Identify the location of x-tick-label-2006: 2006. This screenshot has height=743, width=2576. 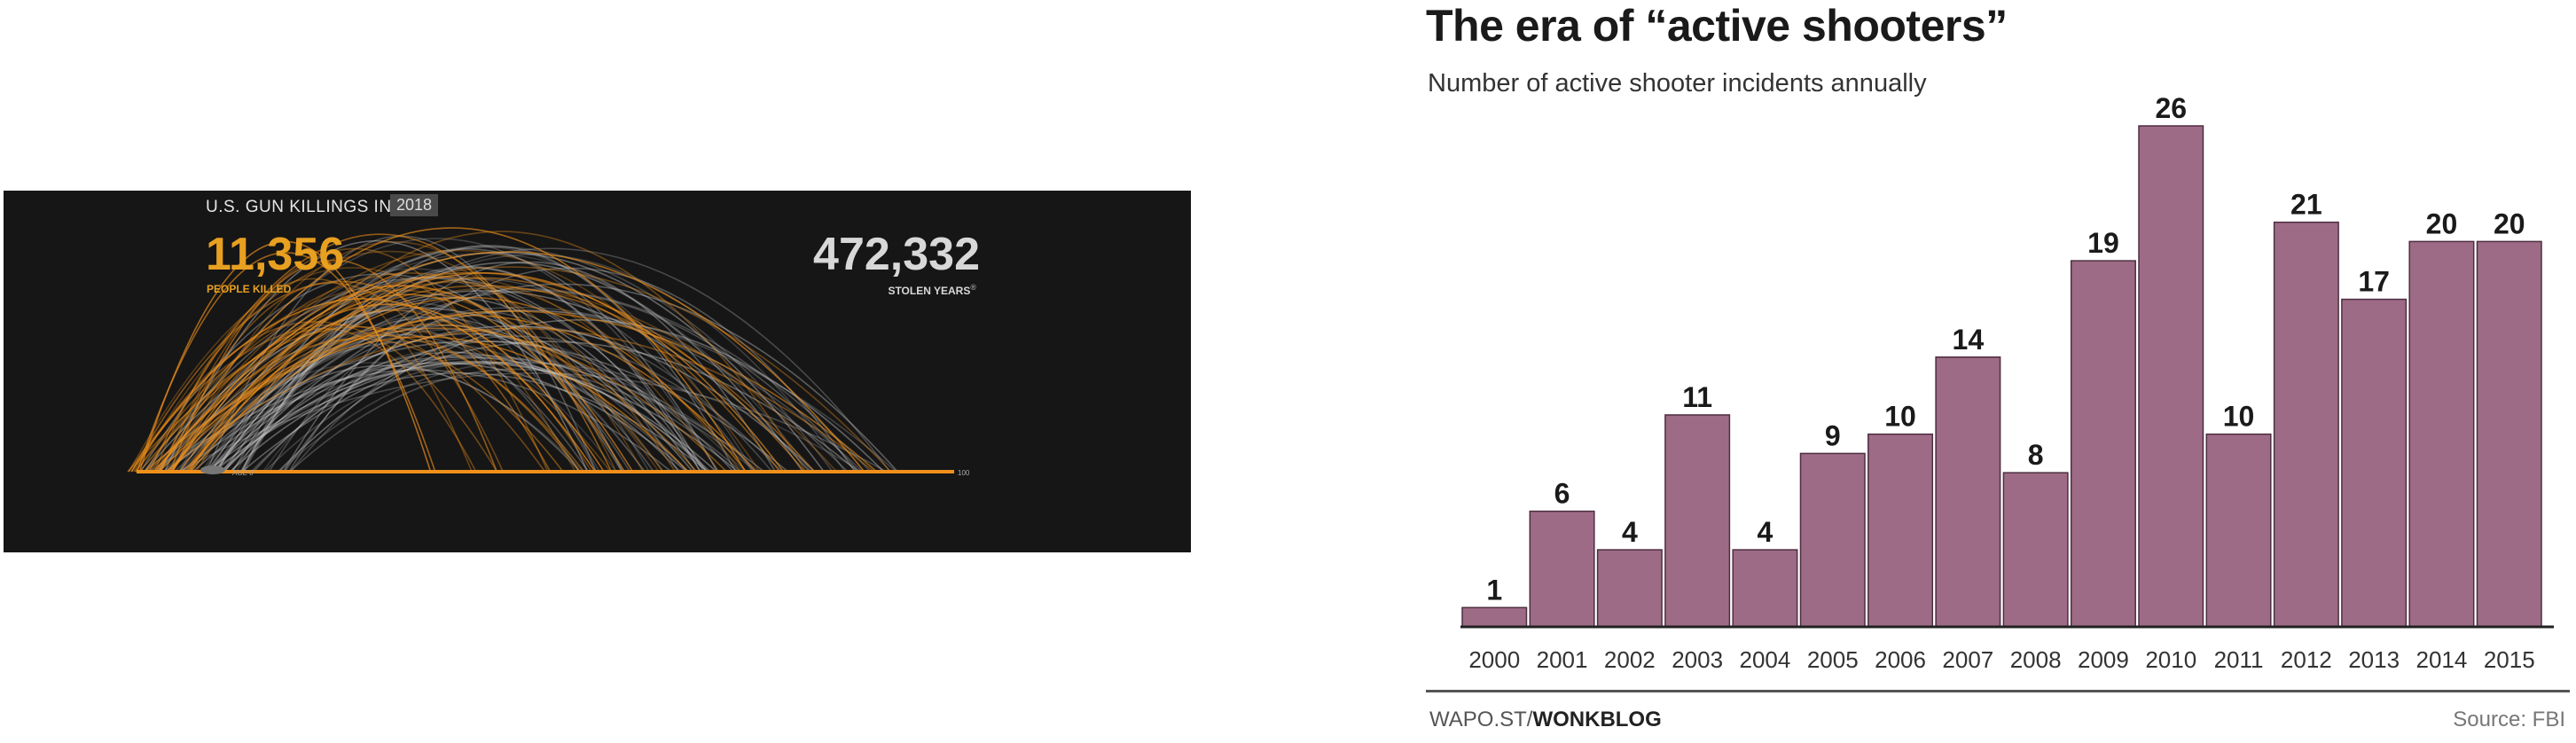
(1900, 659).